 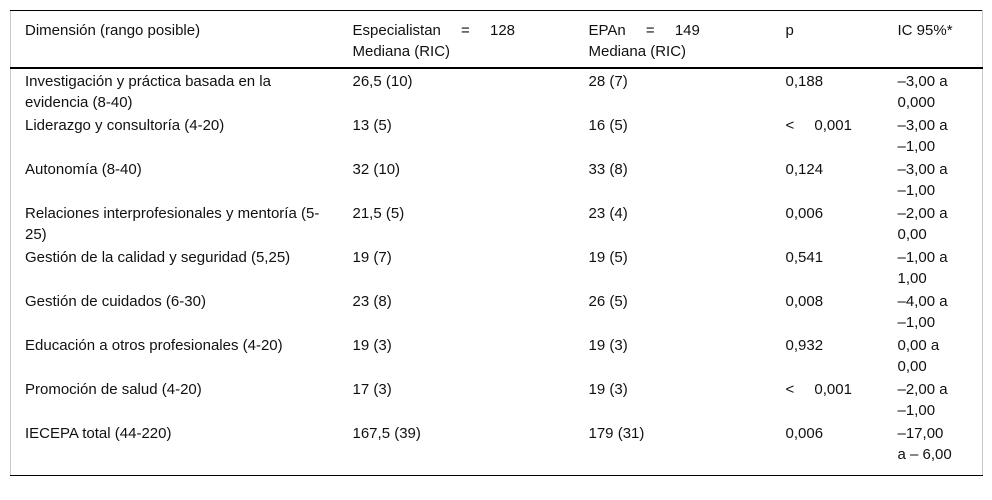 I want to click on cell-dimension: Promoción de salud (4-20), so click(x=113, y=389).